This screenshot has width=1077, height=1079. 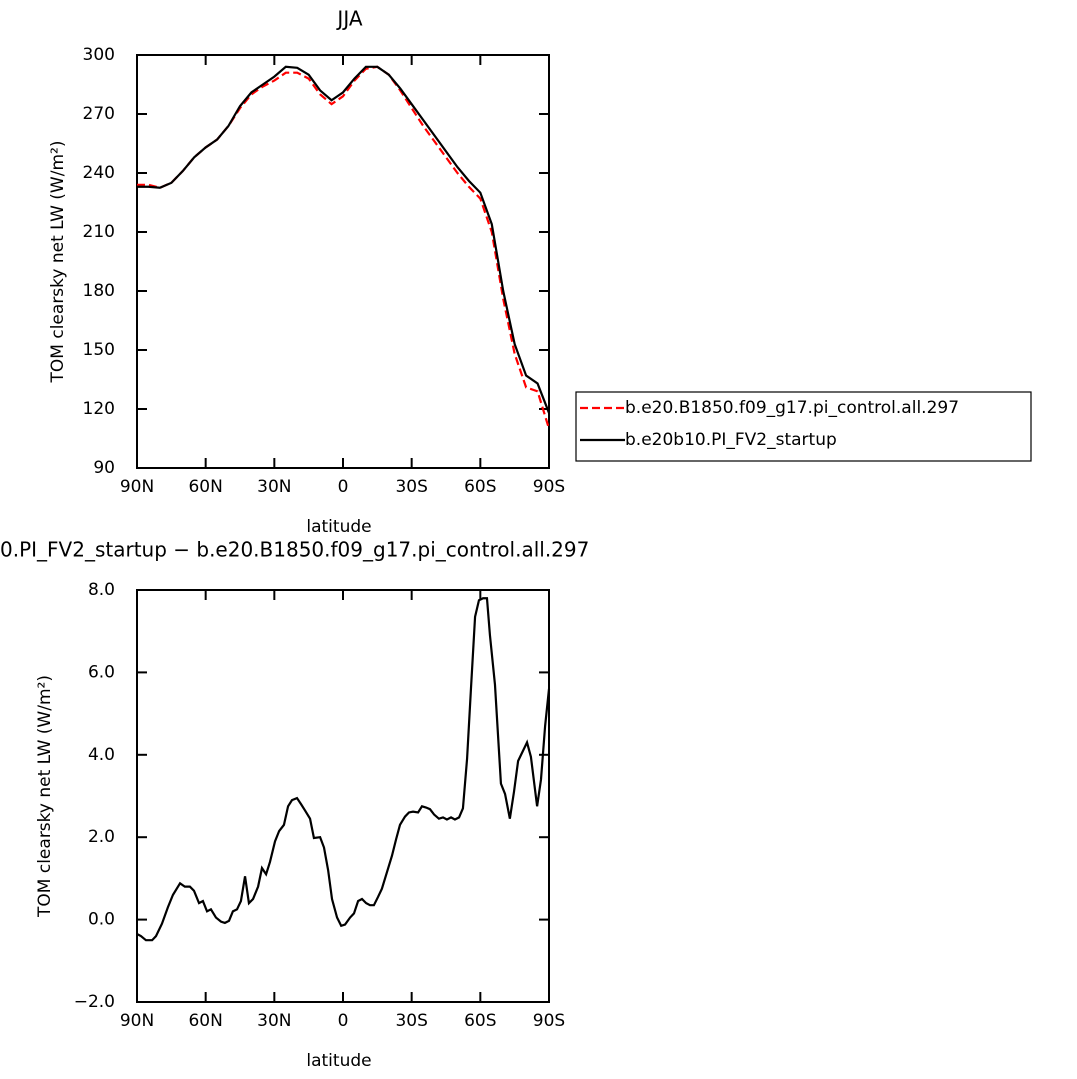 I want to click on y-tick-label: 240, so click(x=99, y=173).